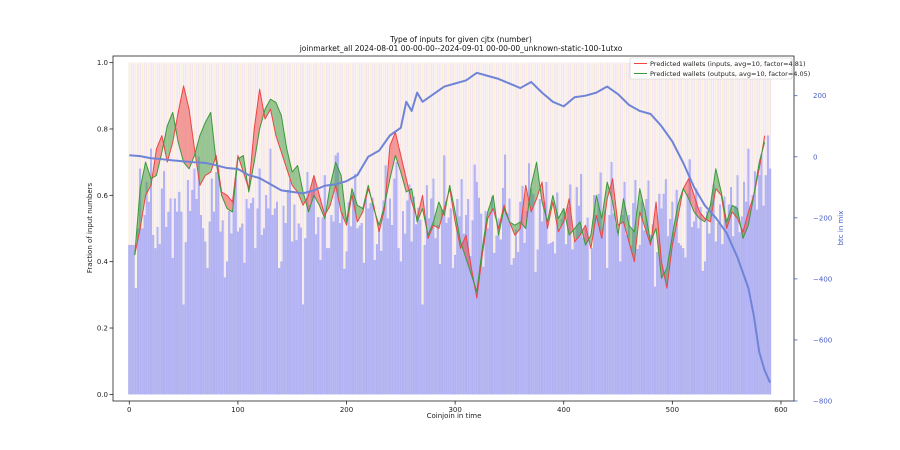 The height and width of the screenshot is (450, 900). I want to click on x-tick-label: 400, so click(563, 410).